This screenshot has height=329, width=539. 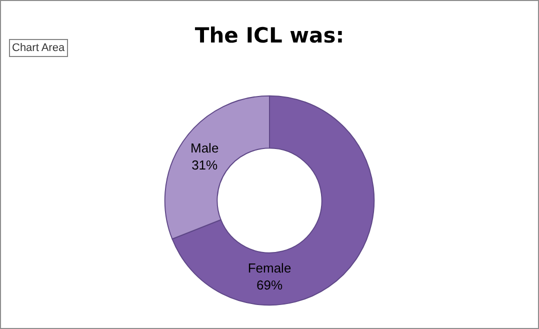 What do you see at coordinates (39, 48) in the screenshot?
I see `text: Chart Area` at bounding box center [39, 48].